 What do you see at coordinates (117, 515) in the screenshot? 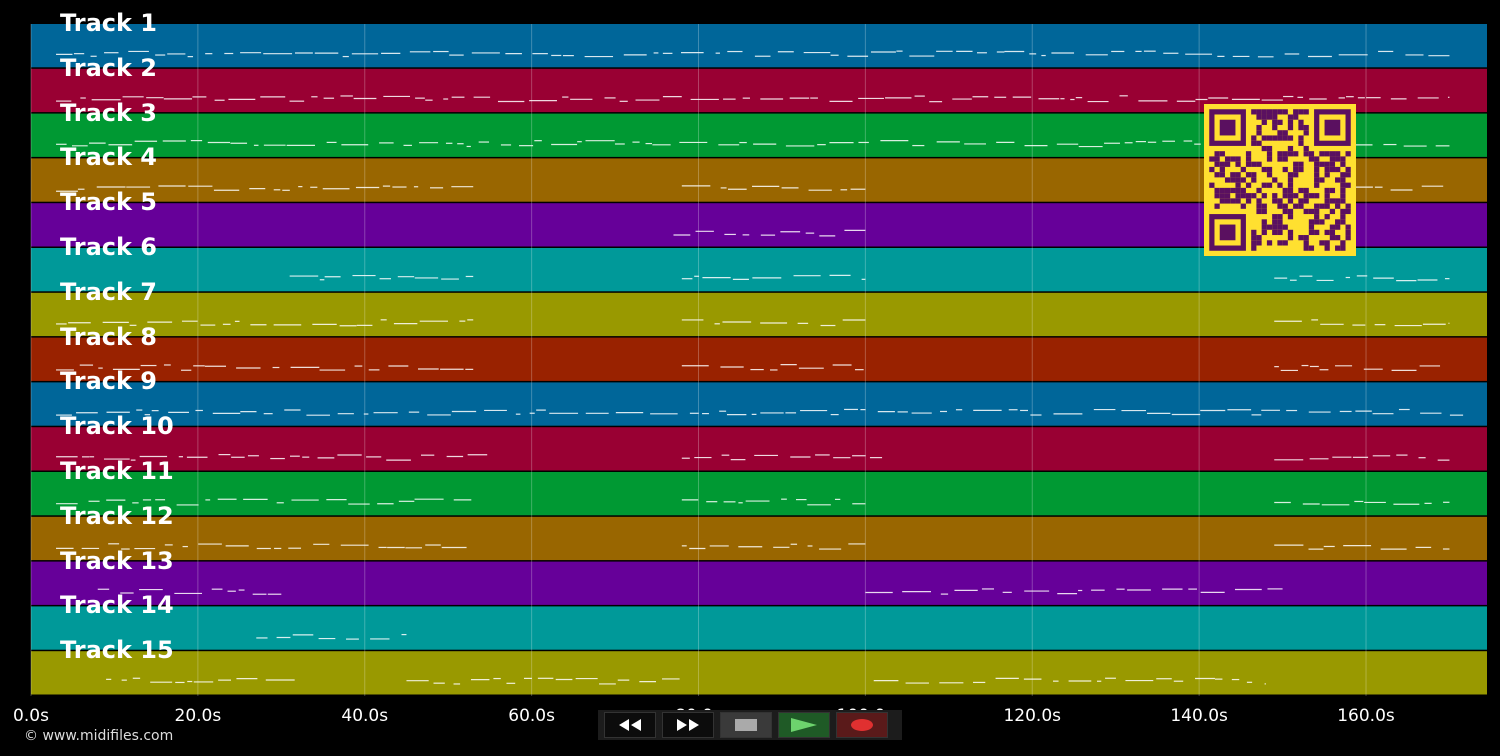
I see `track-label: Track 12` at bounding box center [117, 515].